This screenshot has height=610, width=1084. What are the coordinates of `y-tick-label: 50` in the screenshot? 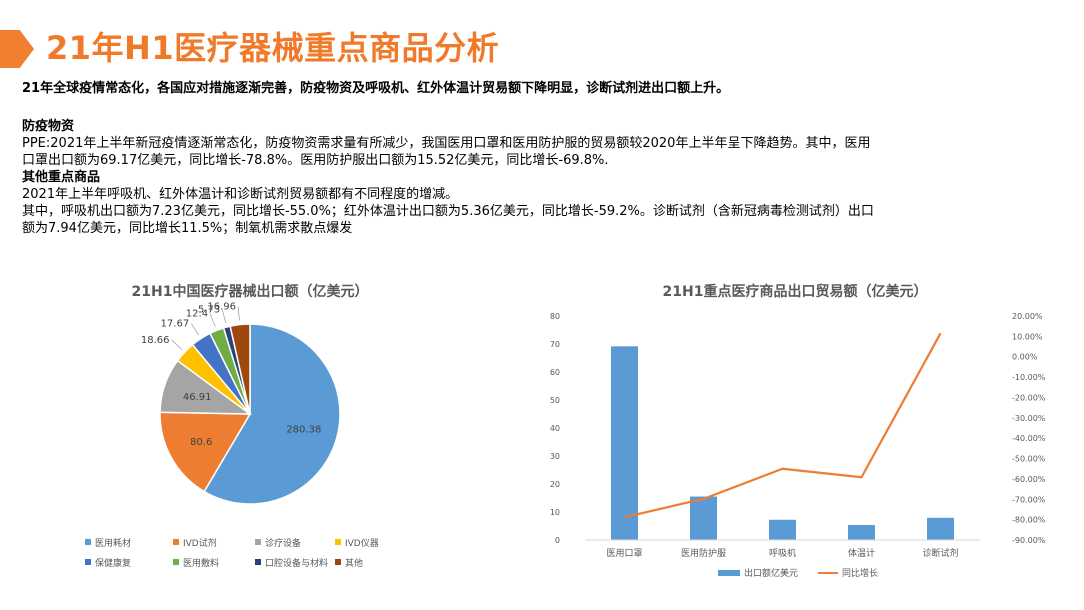 It's located at (555, 400).